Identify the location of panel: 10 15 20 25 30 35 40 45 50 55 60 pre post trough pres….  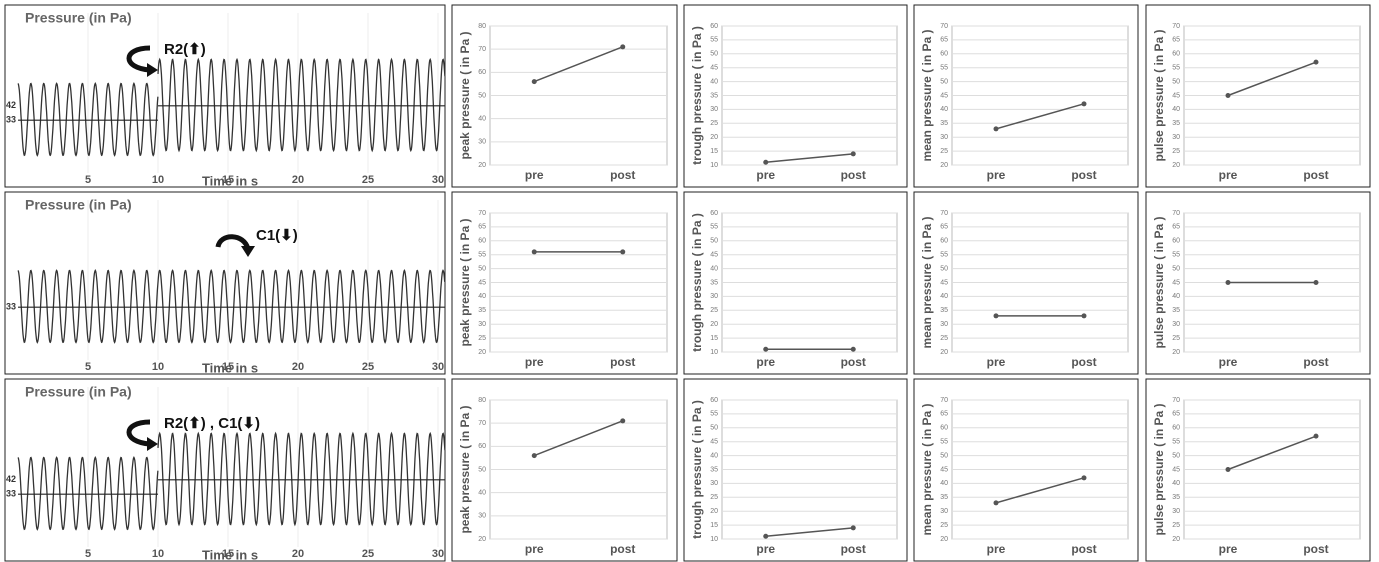
(795, 283).